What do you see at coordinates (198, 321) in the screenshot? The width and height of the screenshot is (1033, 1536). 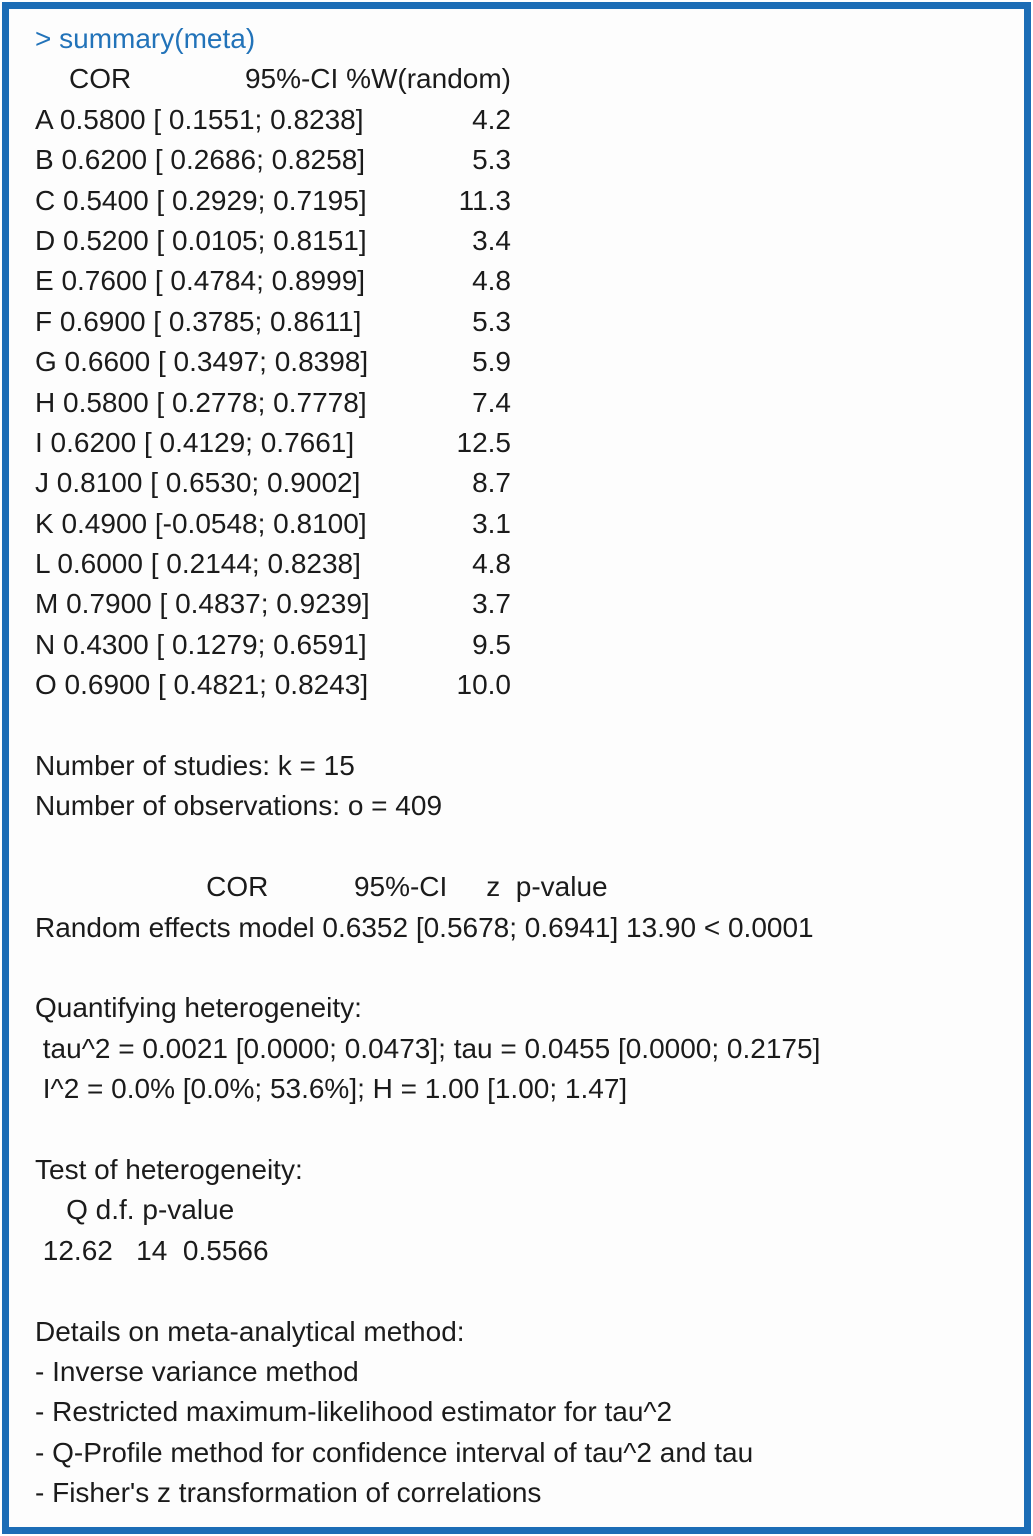 I see `study-row-text: F 0.6900 [ 0.3785; 0.8611]` at bounding box center [198, 321].